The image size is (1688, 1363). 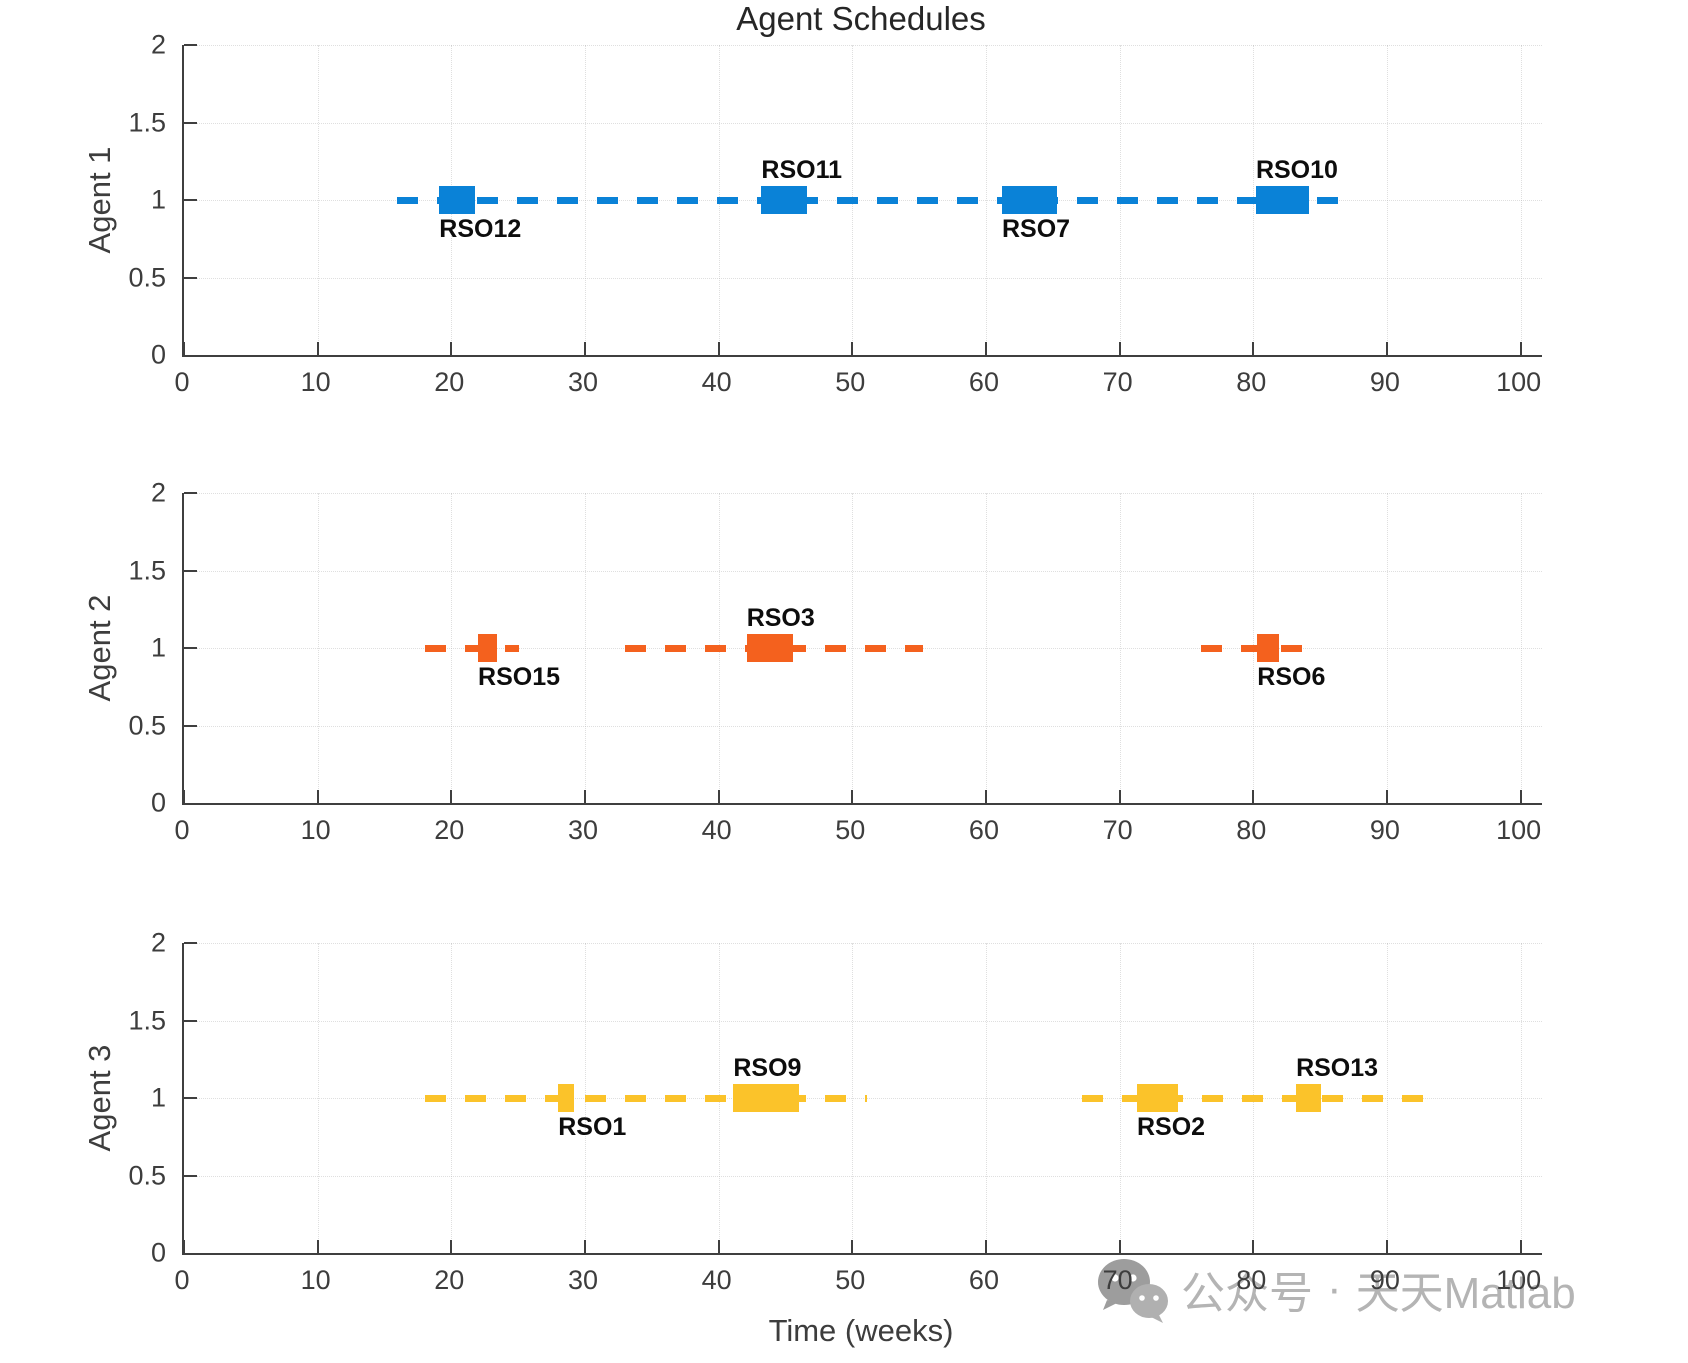 I want to click on x-tick-label: 30, so click(x=582, y=830).